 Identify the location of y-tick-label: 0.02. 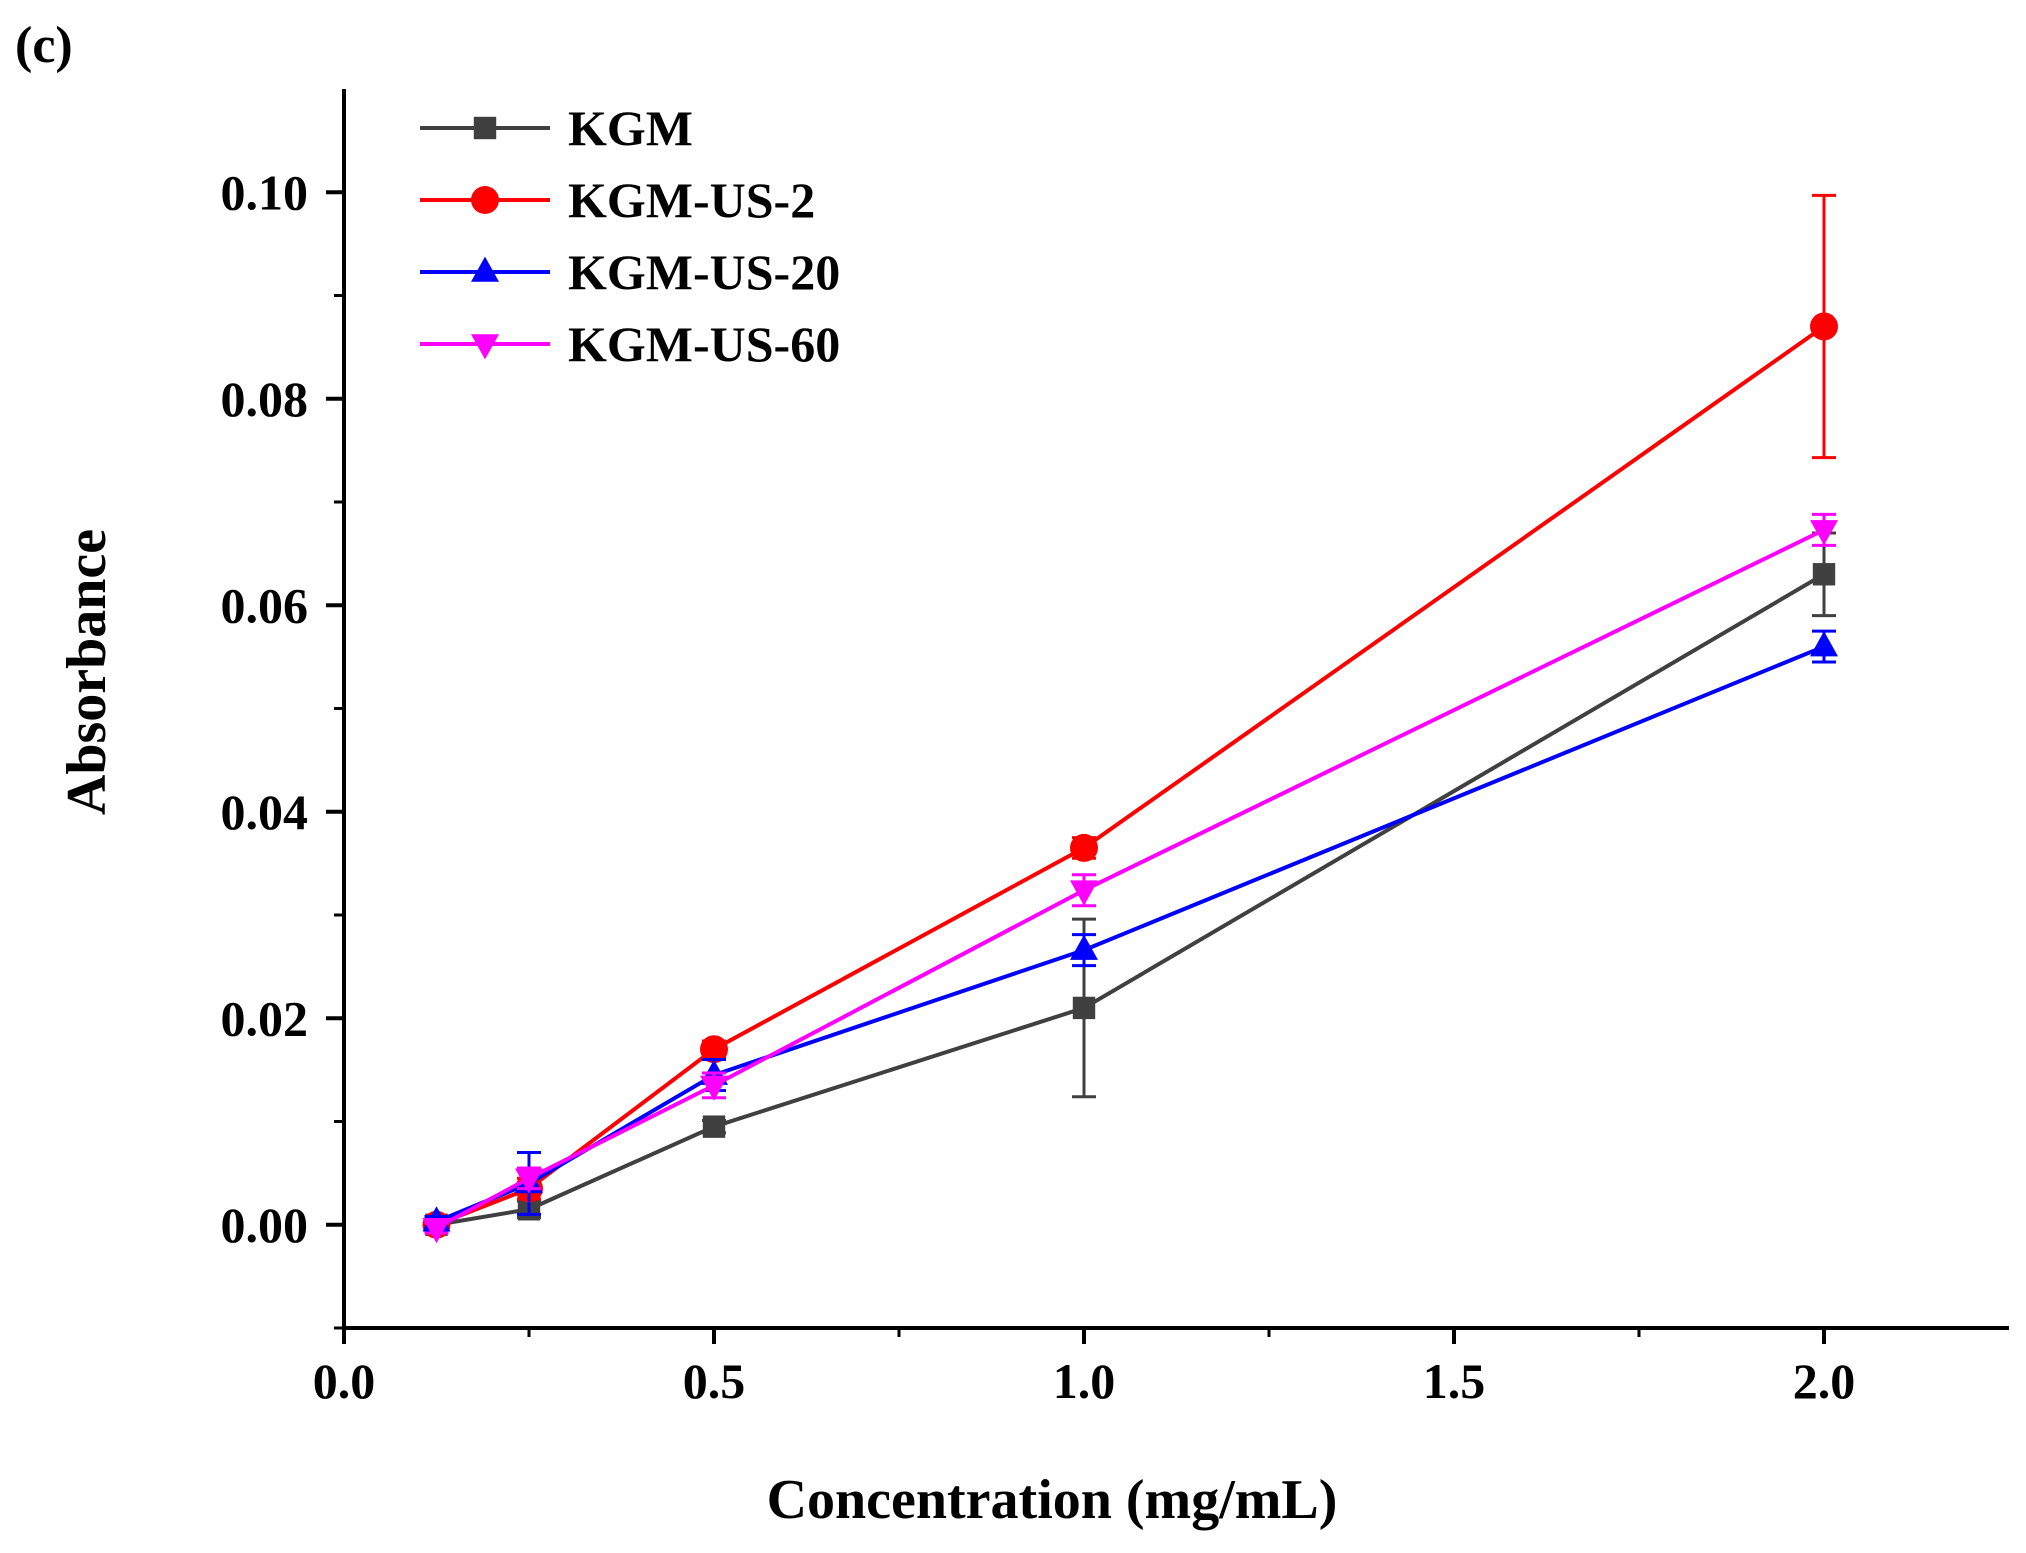
(265, 1018).